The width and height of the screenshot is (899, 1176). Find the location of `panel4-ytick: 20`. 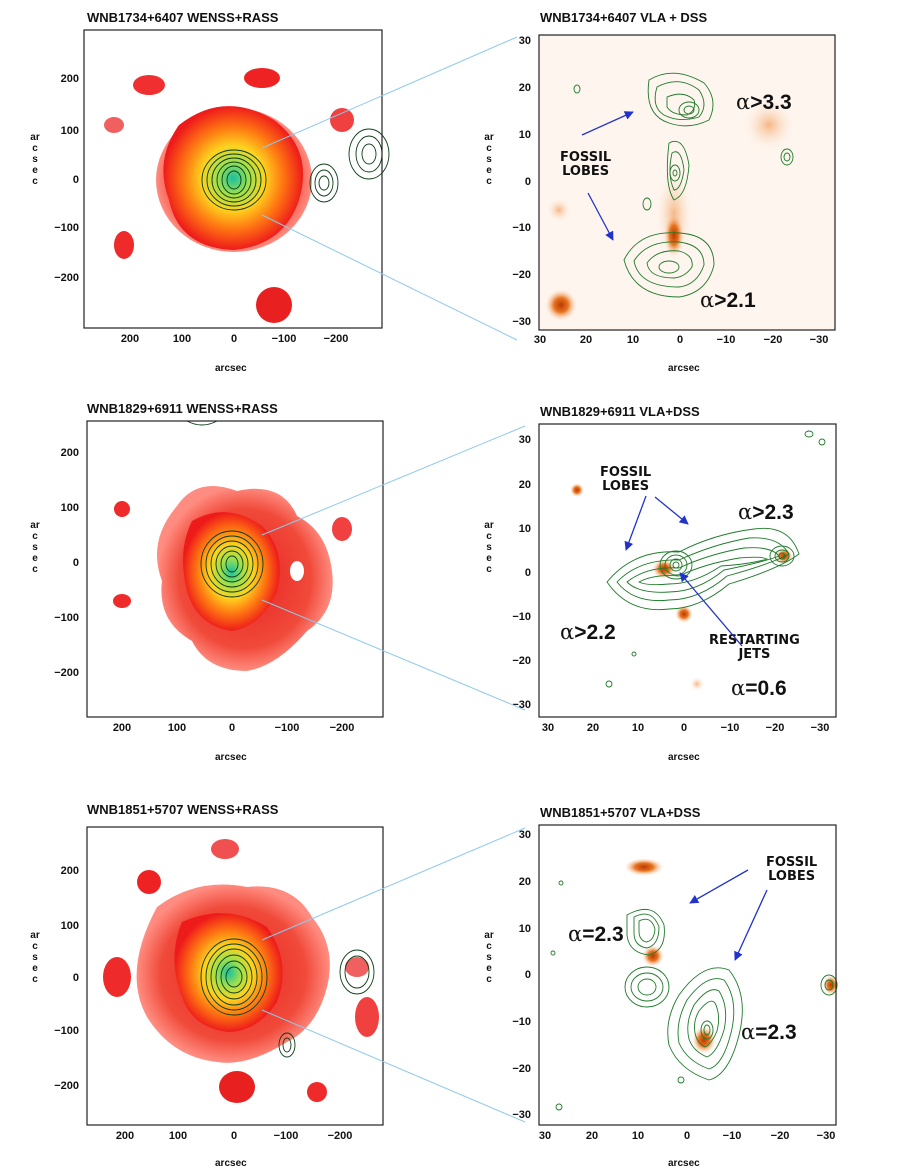

panel4-ytick: 20 is located at coordinates (524, 485).